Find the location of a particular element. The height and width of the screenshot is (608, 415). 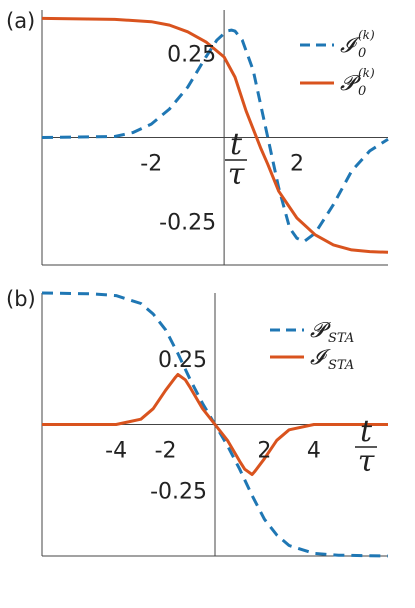

series-line-i-sta is located at coordinates (215, 424).